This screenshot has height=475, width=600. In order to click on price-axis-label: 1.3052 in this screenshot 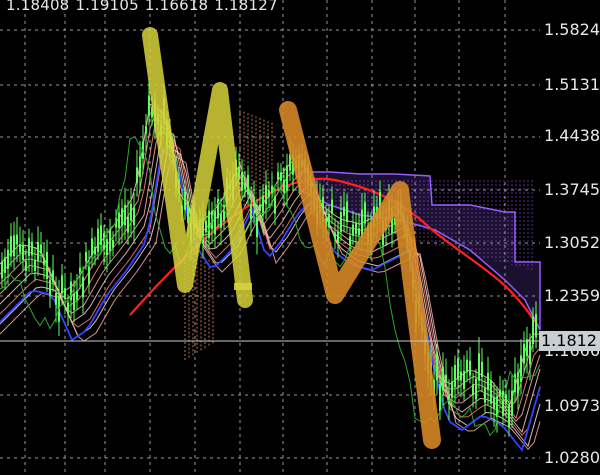, I will do `click(572, 242)`.